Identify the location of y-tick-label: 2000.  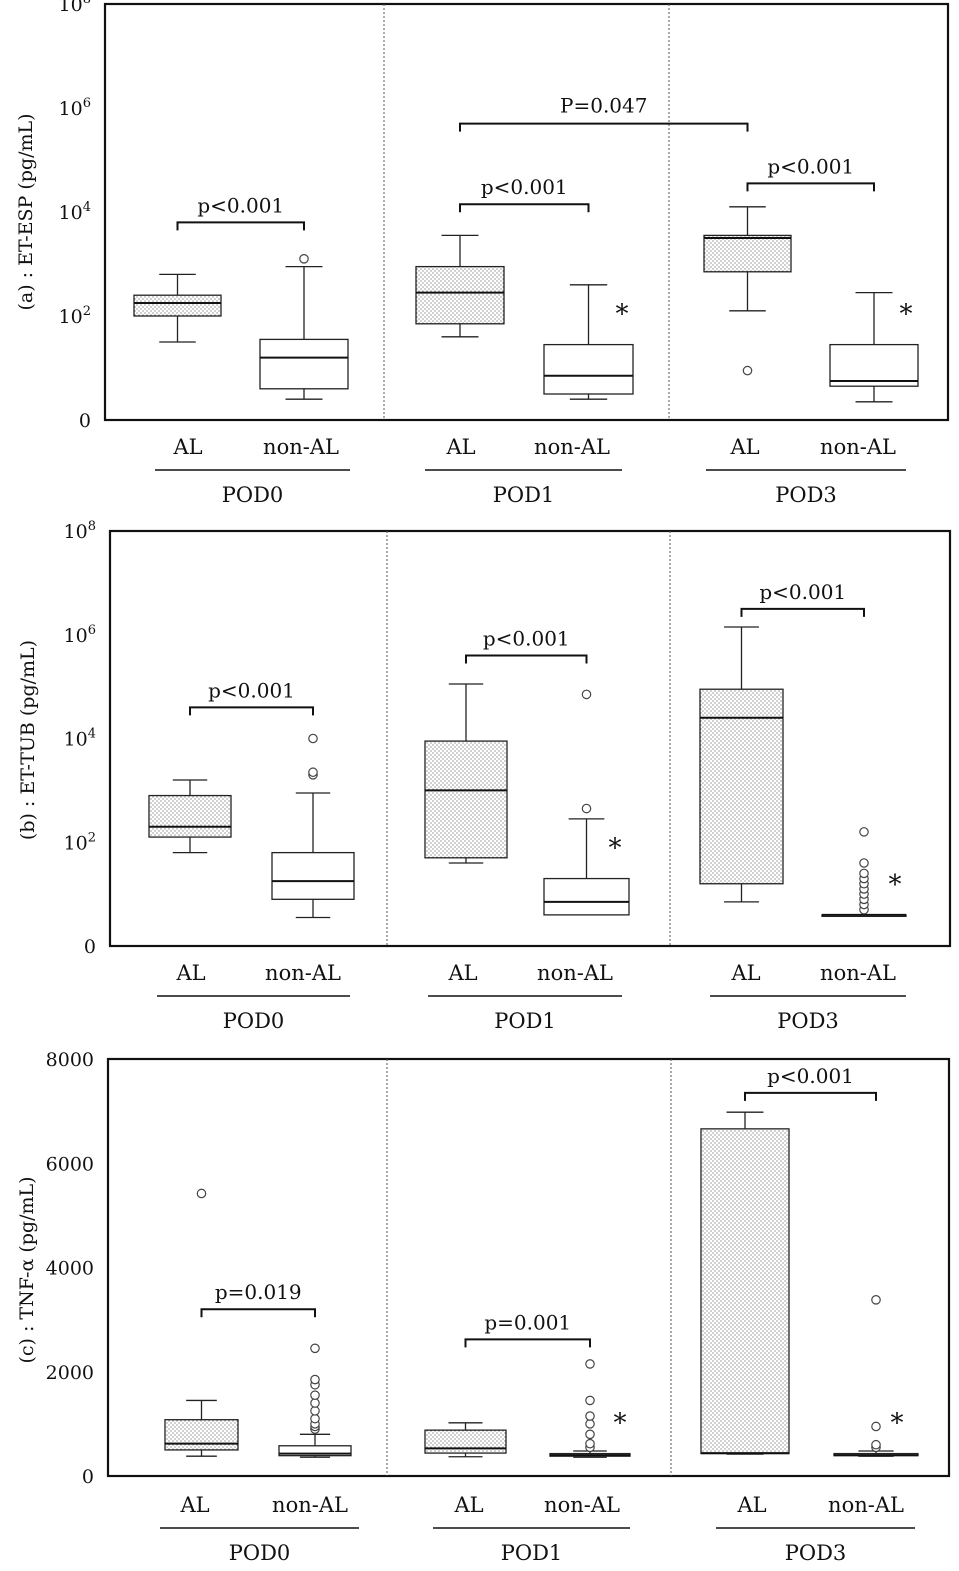
(70, 1373).